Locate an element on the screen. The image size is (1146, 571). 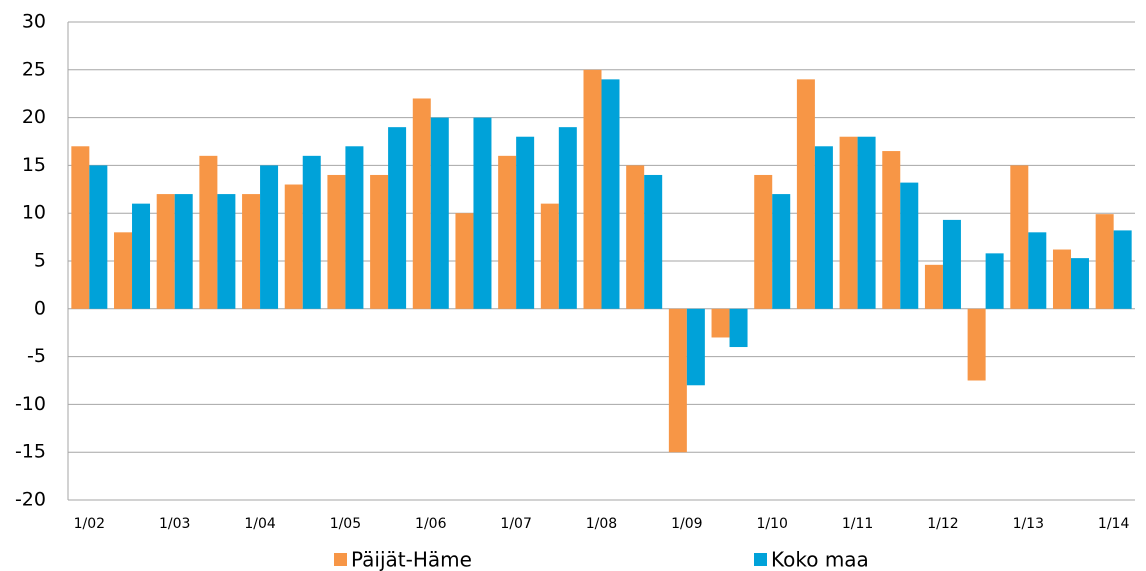
x-tick-label: 1/03 is located at coordinates (174, 524).